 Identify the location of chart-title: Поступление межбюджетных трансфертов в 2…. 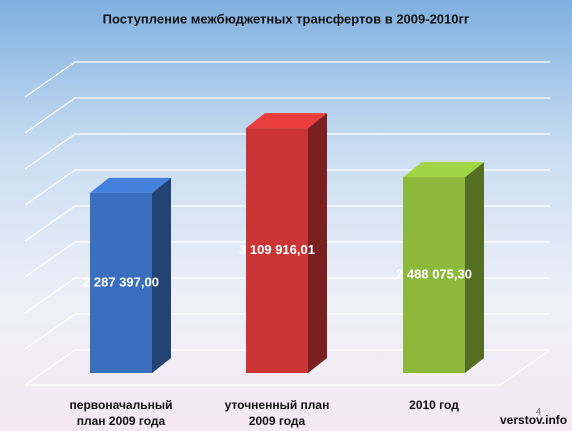
(286, 18).